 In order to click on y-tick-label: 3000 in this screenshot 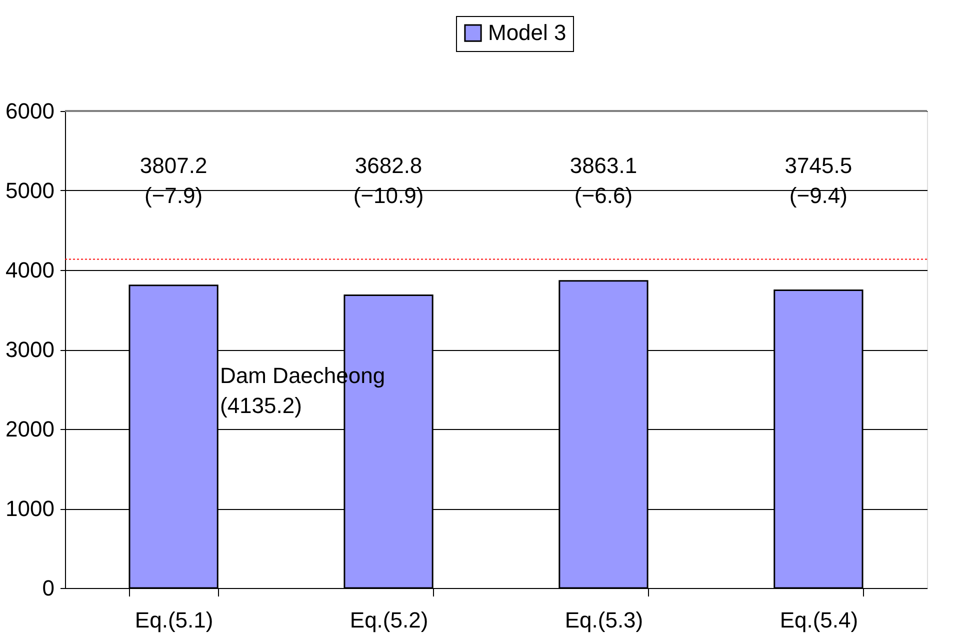, I will do `click(30, 349)`.